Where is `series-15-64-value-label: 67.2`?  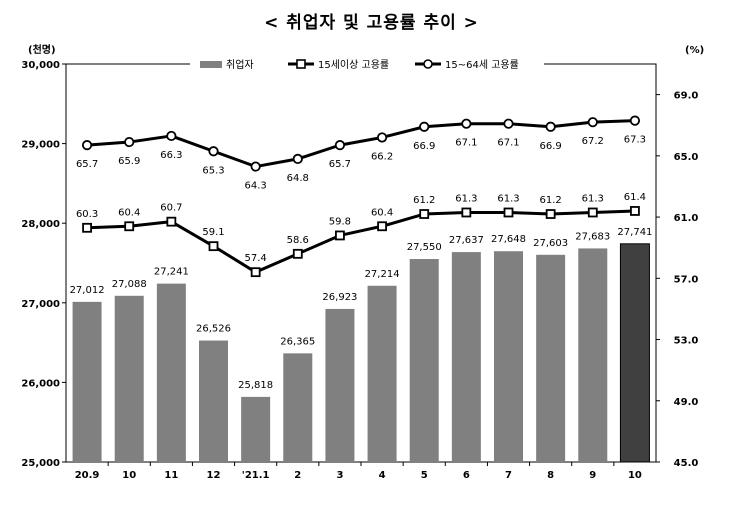 series-15-64-value-label: 67.2 is located at coordinates (593, 141).